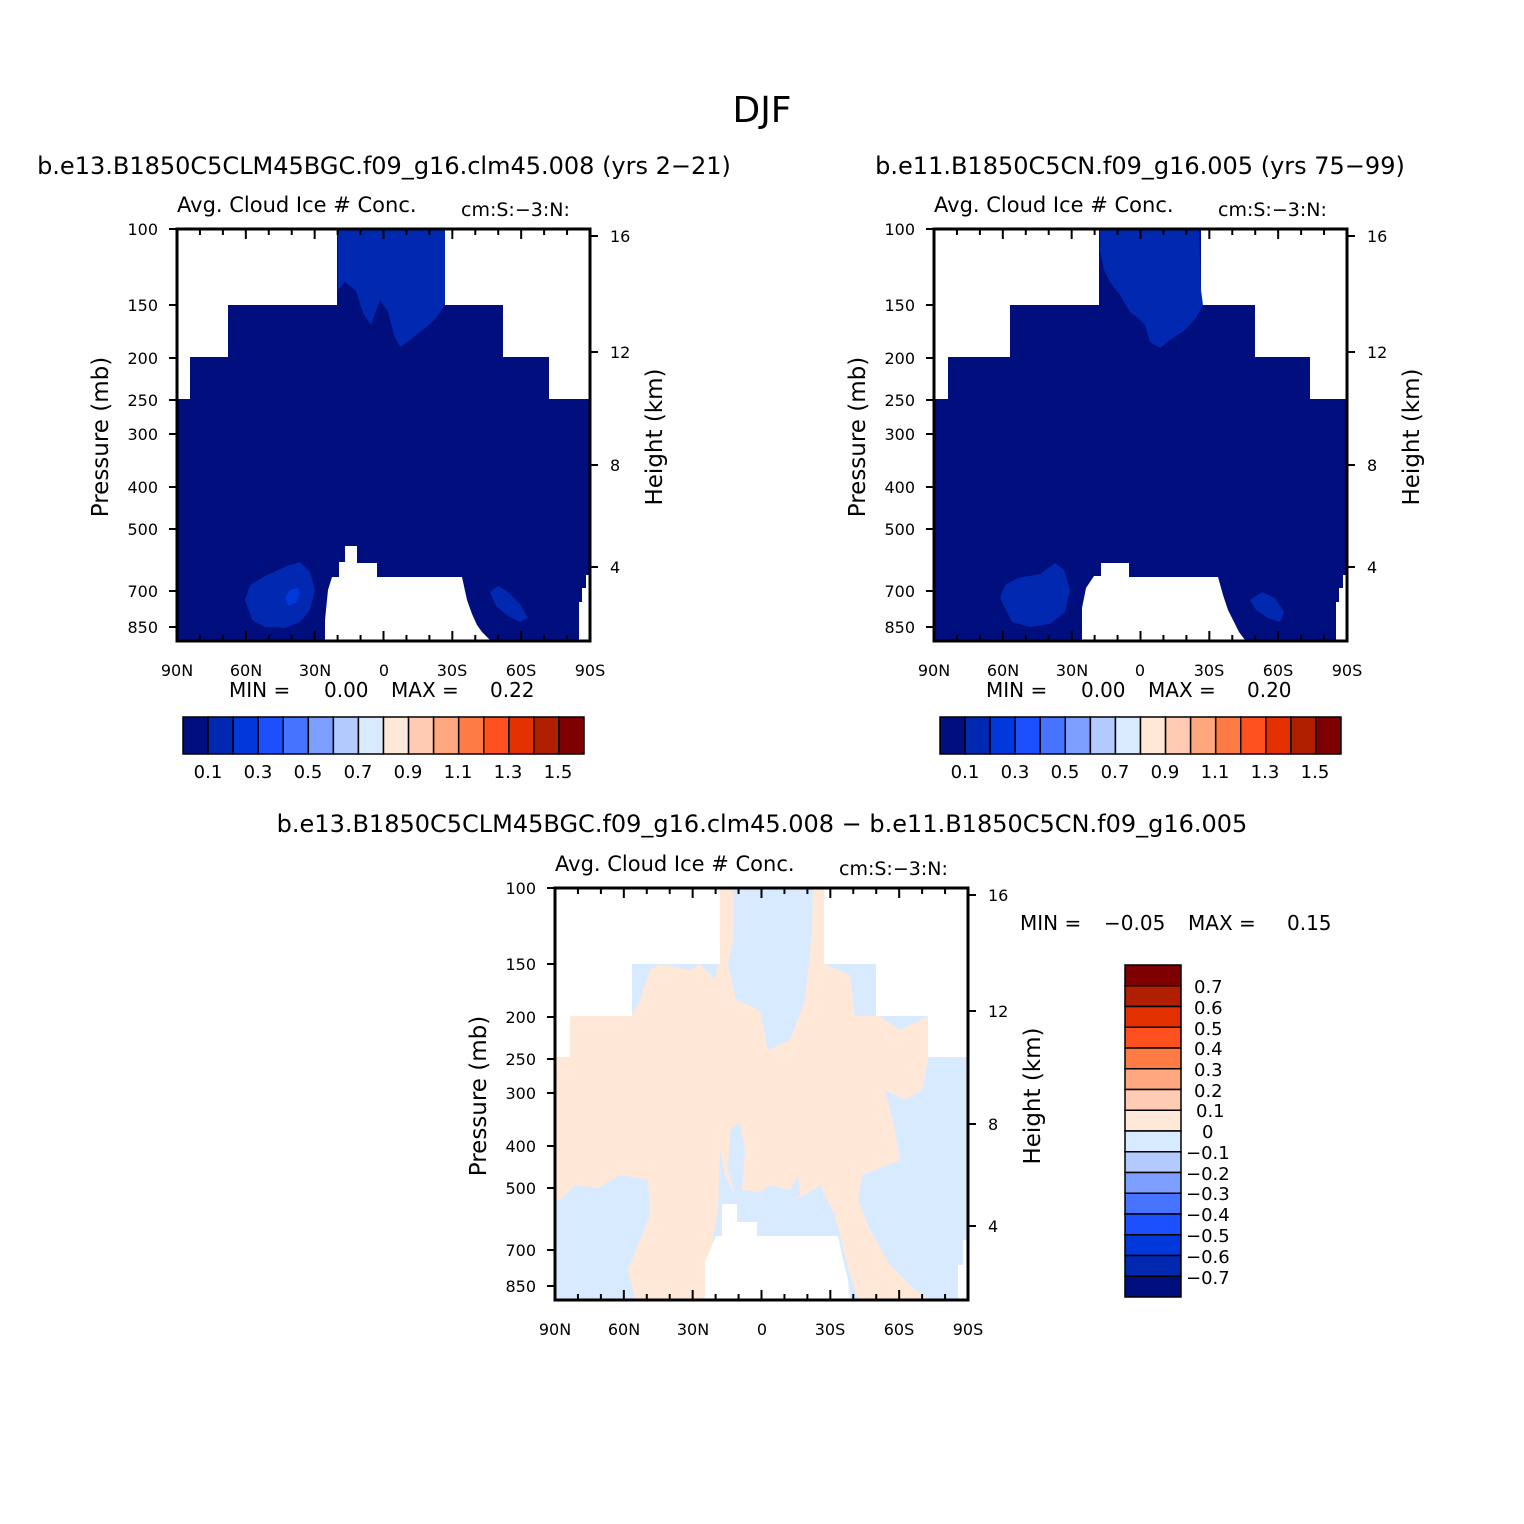 The image size is (1524, 1524). I want to click on panel-3-ylabel-right: Height (km), so click(1033, 1095).